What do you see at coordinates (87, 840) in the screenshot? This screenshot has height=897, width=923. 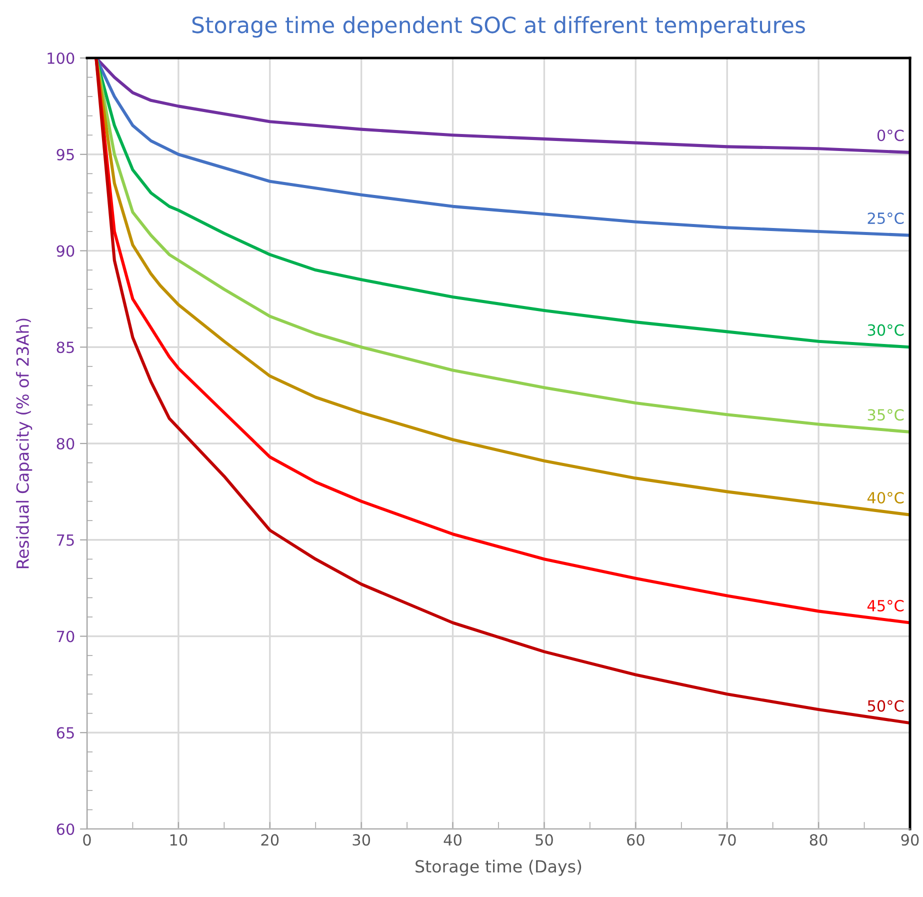 I see `x-tick-label: 0` at bounding box center [87, 840].